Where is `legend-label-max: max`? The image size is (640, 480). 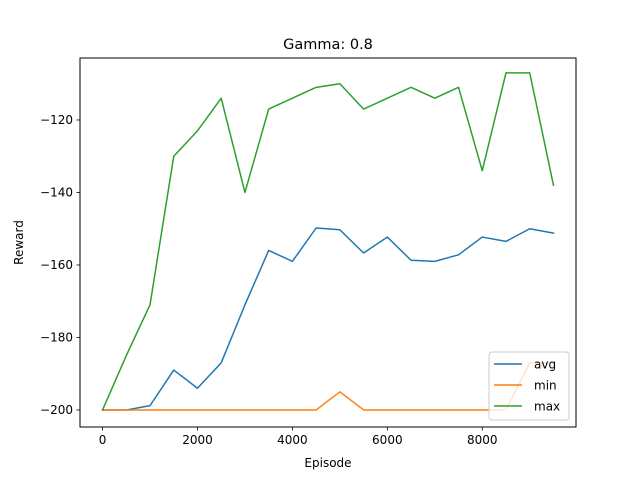
legend-label-max: max is located at coordinates (547, 407).